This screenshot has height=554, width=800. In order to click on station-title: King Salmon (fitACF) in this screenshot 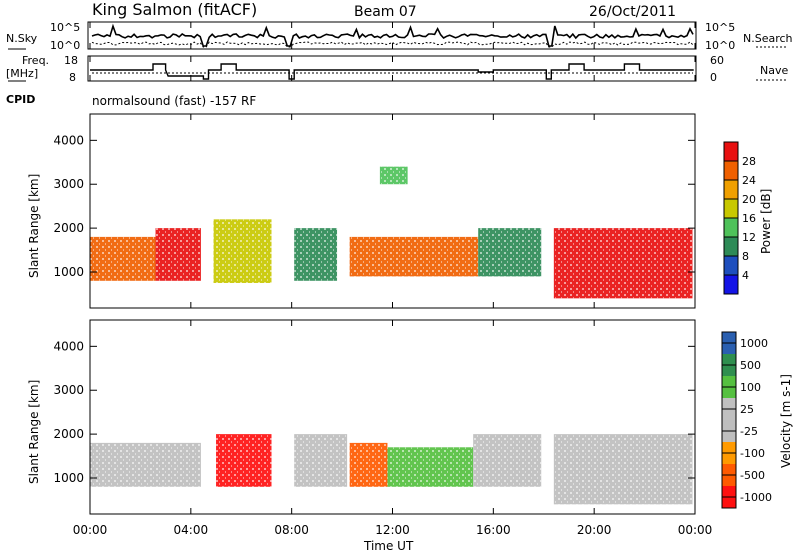, I will do `click(174, 9)`.